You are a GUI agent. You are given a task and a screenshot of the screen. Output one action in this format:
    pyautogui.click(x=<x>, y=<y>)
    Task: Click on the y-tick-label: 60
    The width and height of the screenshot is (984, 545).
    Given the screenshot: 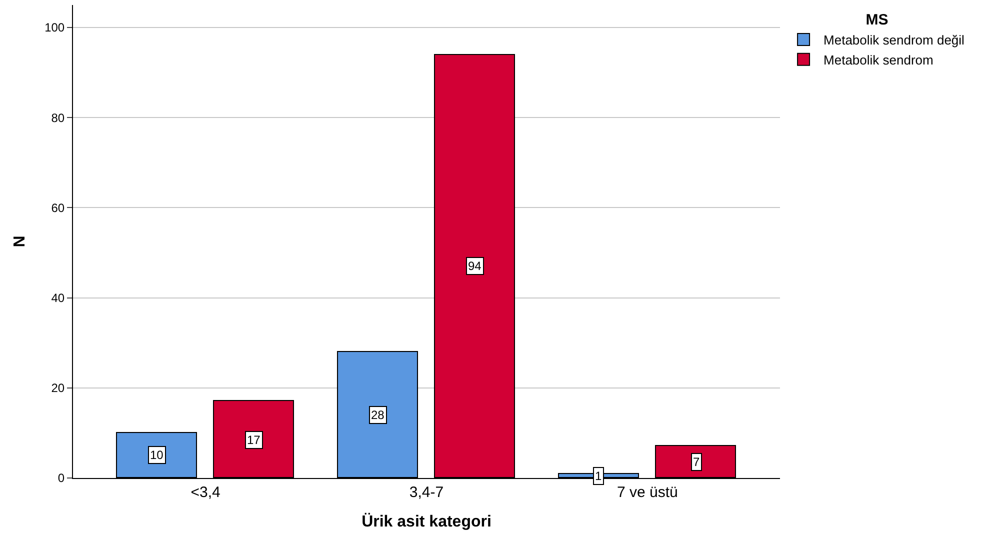 What is the action you would take?
    pyautogui.click(x=58, y=207)
    